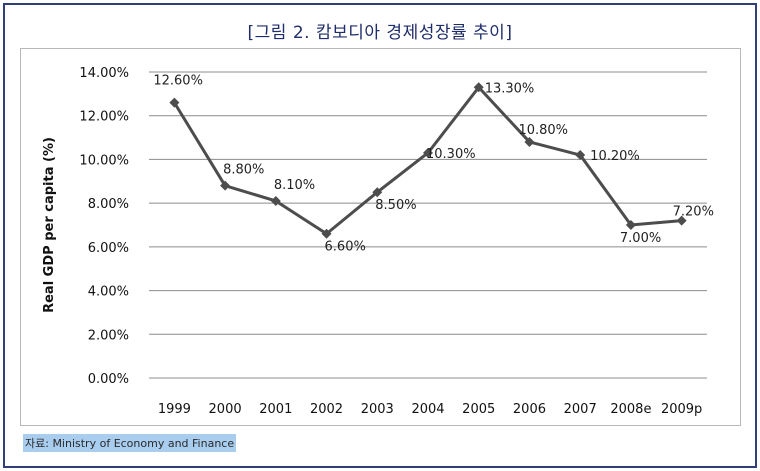 The image size is (760, 471). Describe the element at coordinates (104, 73) in the screenshot. I see `y-tick-label: 14.00%` at that location.